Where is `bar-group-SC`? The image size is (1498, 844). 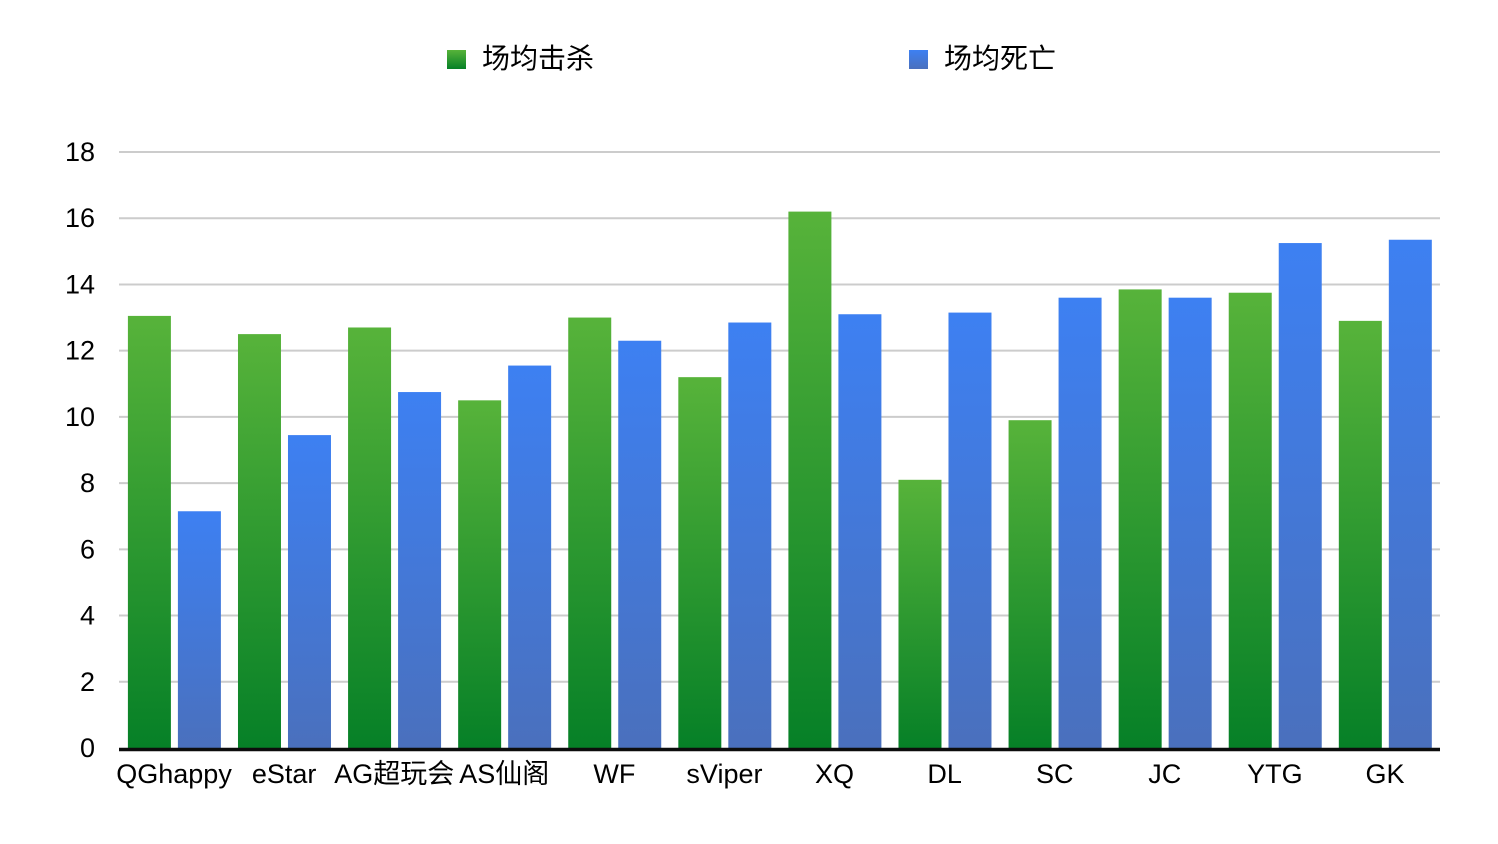 bar-group-SC is located at coordinates (1055, 522).